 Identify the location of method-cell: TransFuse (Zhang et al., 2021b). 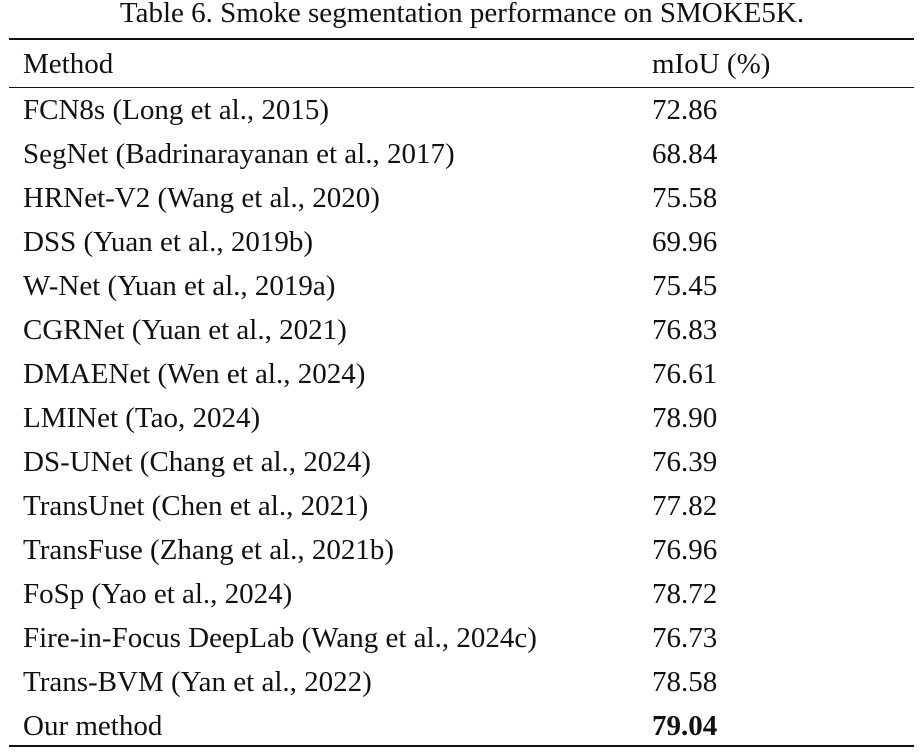
(209, 550).